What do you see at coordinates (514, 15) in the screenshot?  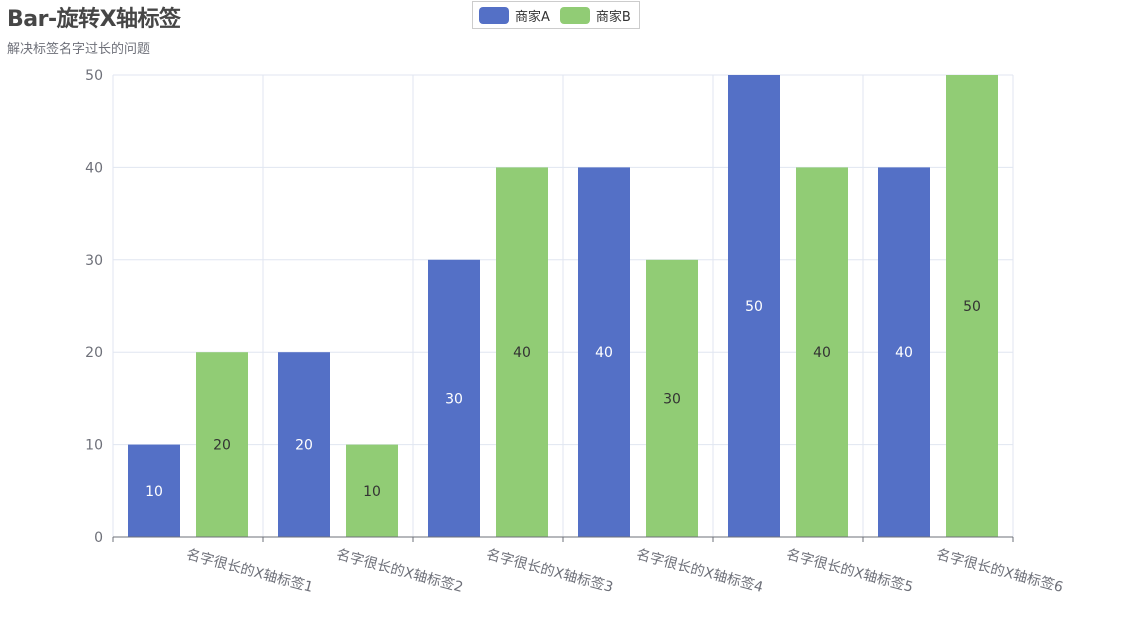 I see `legend-item-series-a: 商家A` at bounding box center [514, 15].